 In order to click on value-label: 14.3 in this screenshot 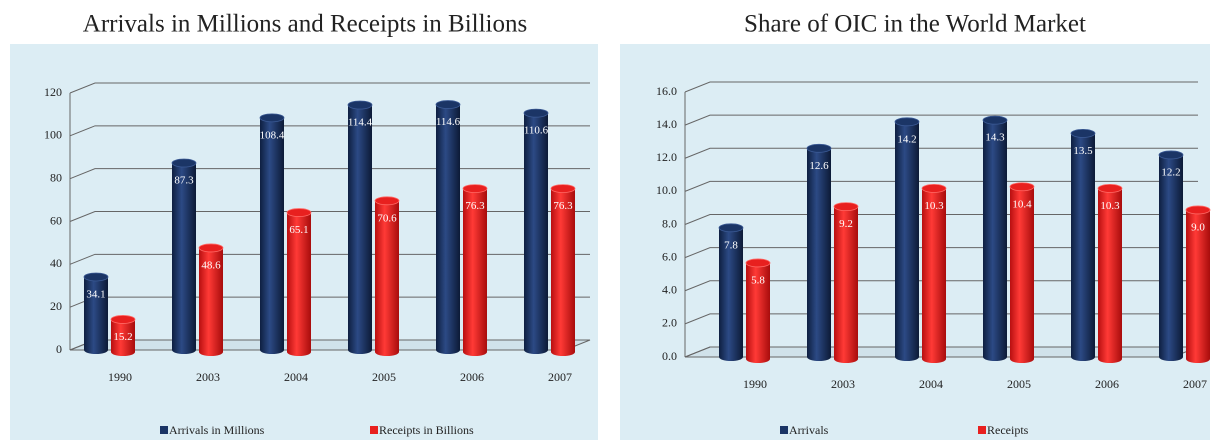, I will do `click(995, 138)`.